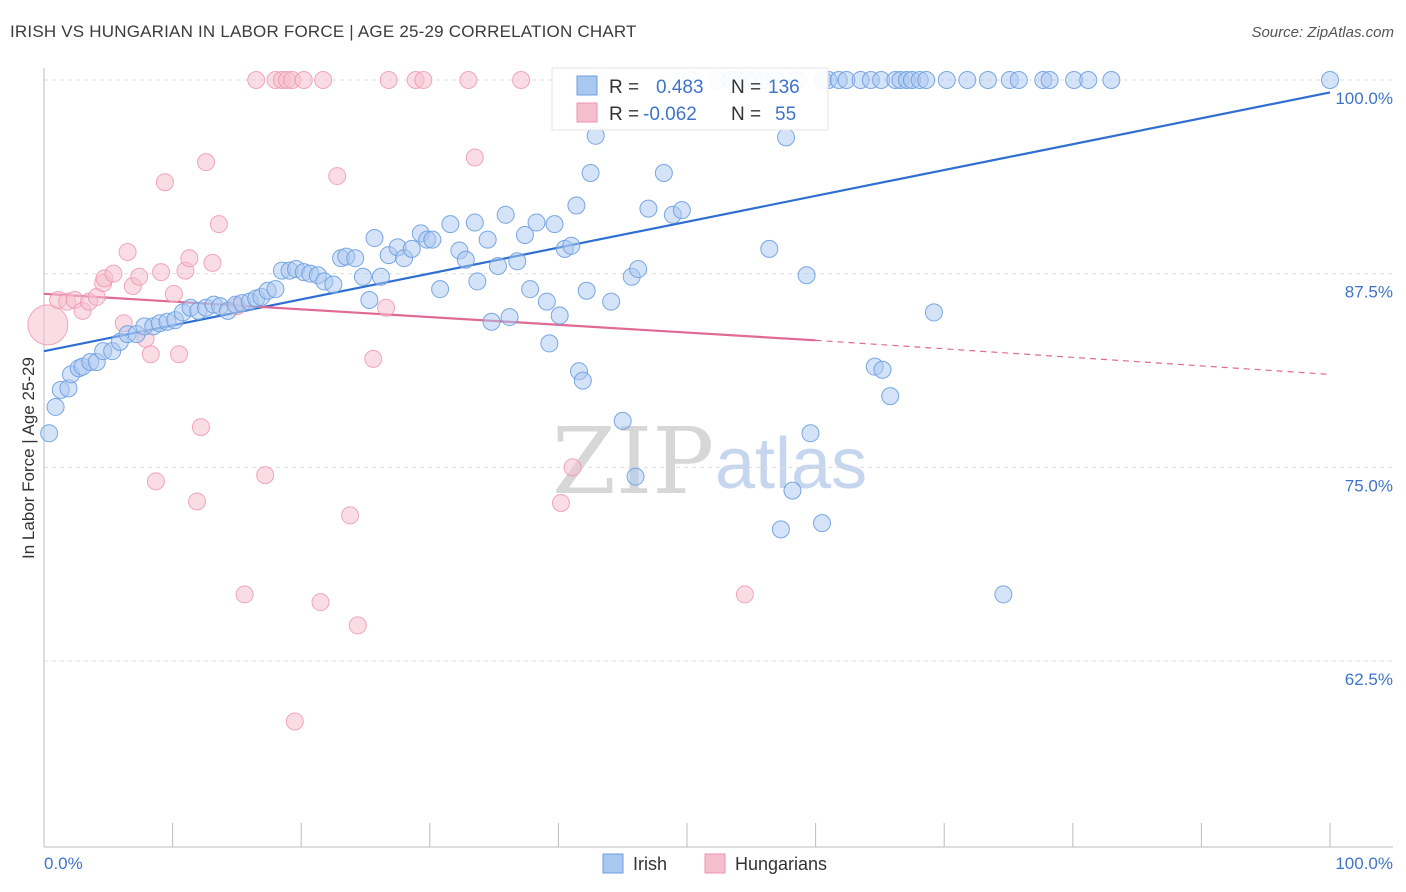 This screenshot has height=892, width=1406. I want to click on legend-swatch-hungarians, so click(715, 863).